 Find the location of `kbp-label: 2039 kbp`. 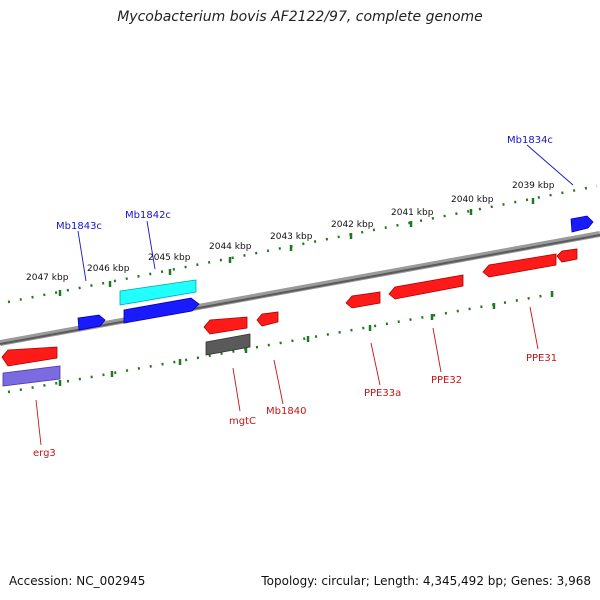

kbp-label: 2039 kbp is located at coordinates (533, 186).